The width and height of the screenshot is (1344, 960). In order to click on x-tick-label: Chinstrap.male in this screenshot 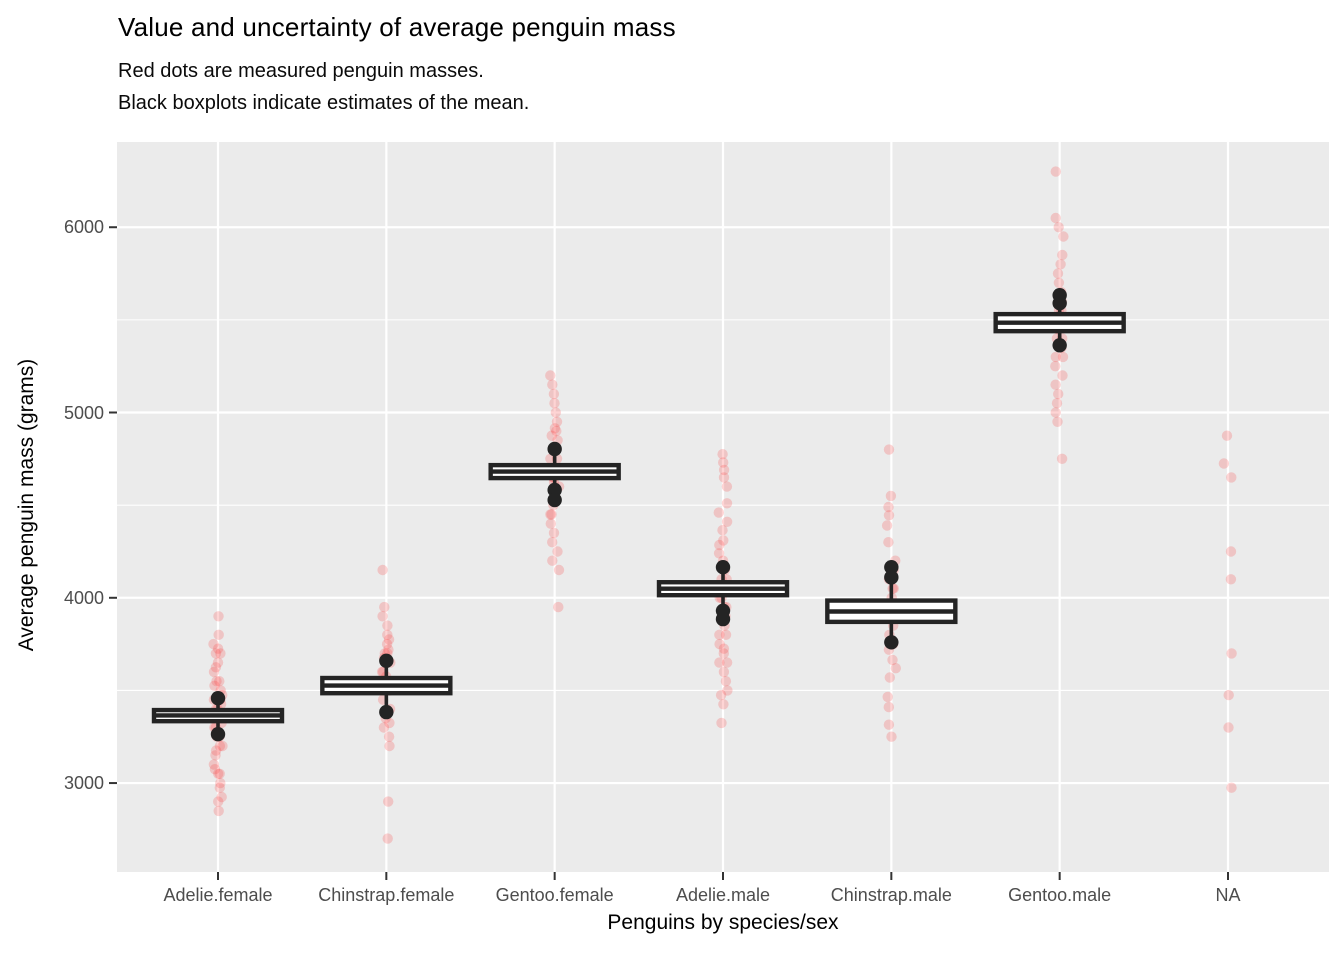, I will do `click(891, 895)`.